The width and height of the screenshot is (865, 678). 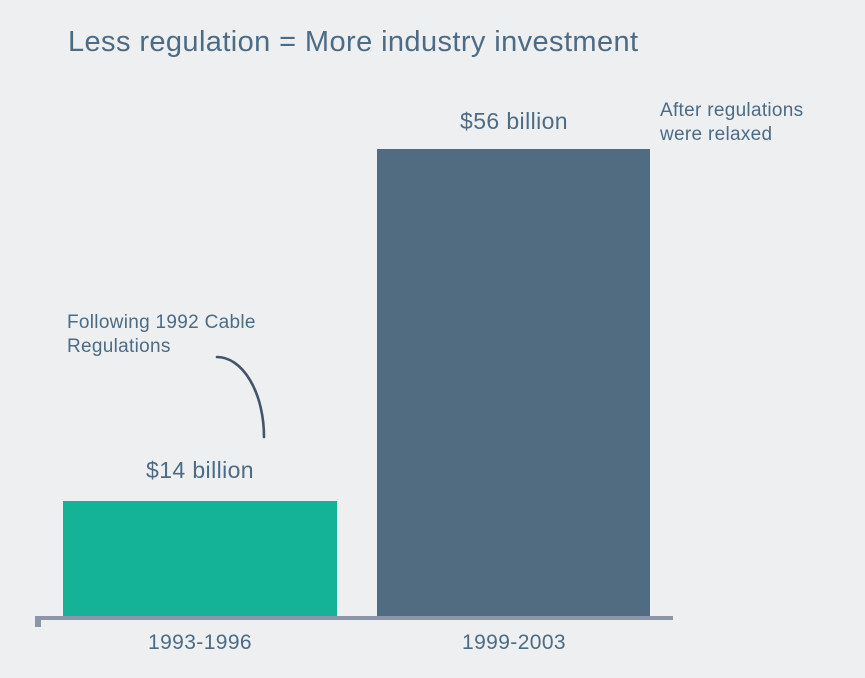 I want to click on value-label-1999-2003: $56 billion, so click(x=514, y=121).